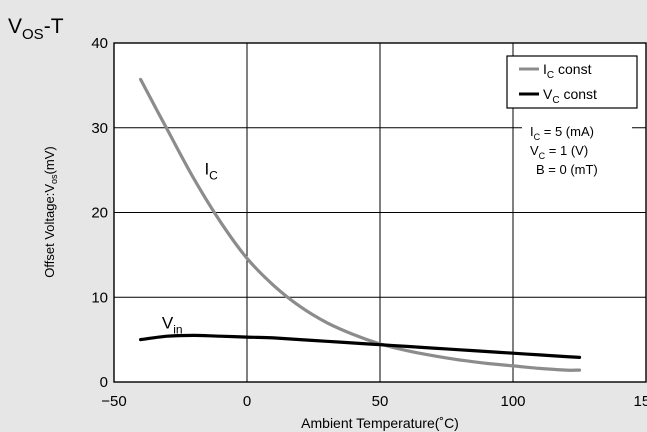 The image size is (647, 432). Describe the element at coordinates (360, 346) in the screenshot. I see `series-line-vc-const` at that location.